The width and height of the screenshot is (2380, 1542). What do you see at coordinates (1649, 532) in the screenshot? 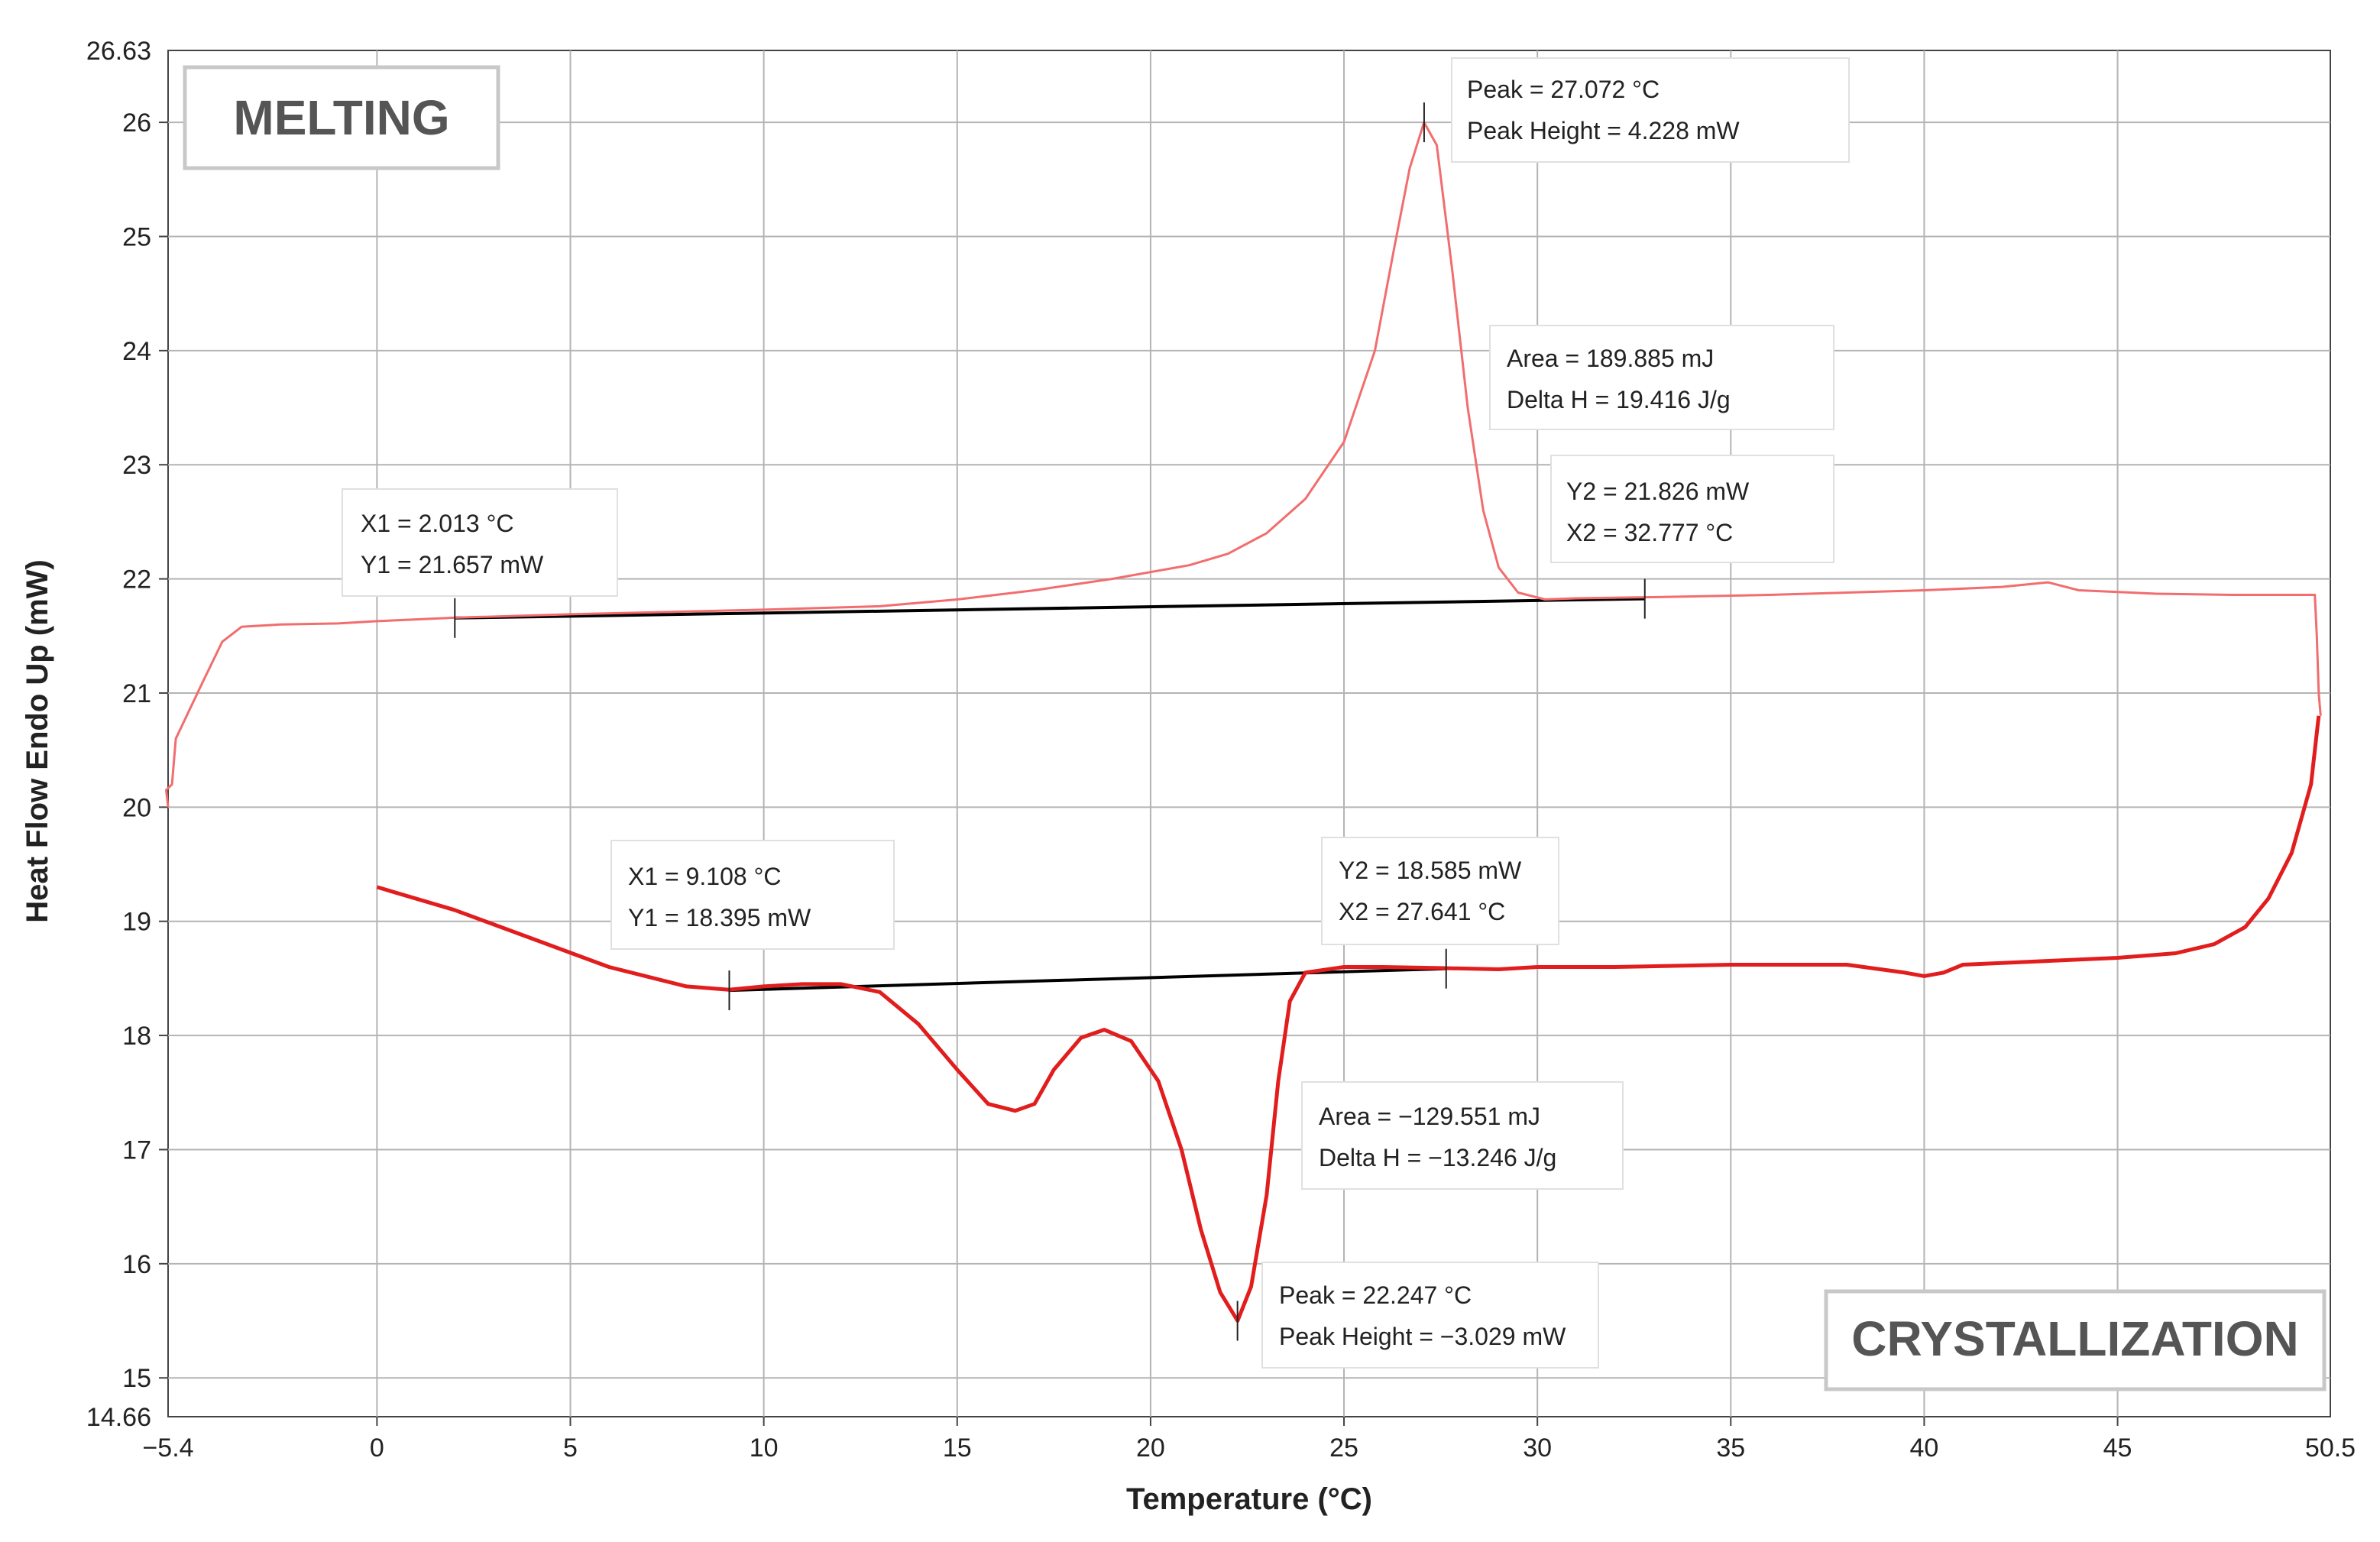
I see `annotation-line: X2 = 32.777 °C` at bounding box center [1649, 532].